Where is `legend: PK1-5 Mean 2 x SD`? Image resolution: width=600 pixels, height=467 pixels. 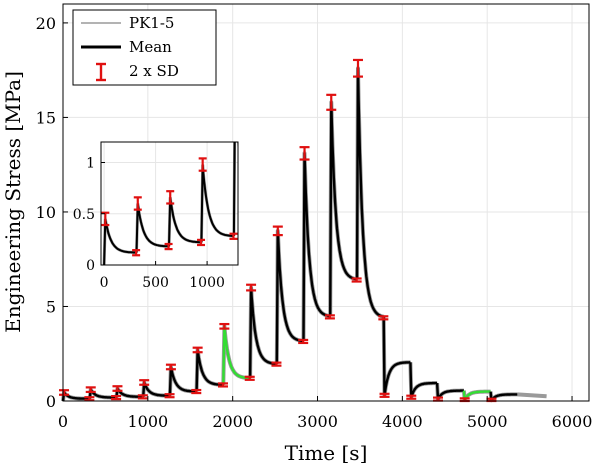
legend: PK1-5 Mean 2 x SD is located at coordinates (144, 47).